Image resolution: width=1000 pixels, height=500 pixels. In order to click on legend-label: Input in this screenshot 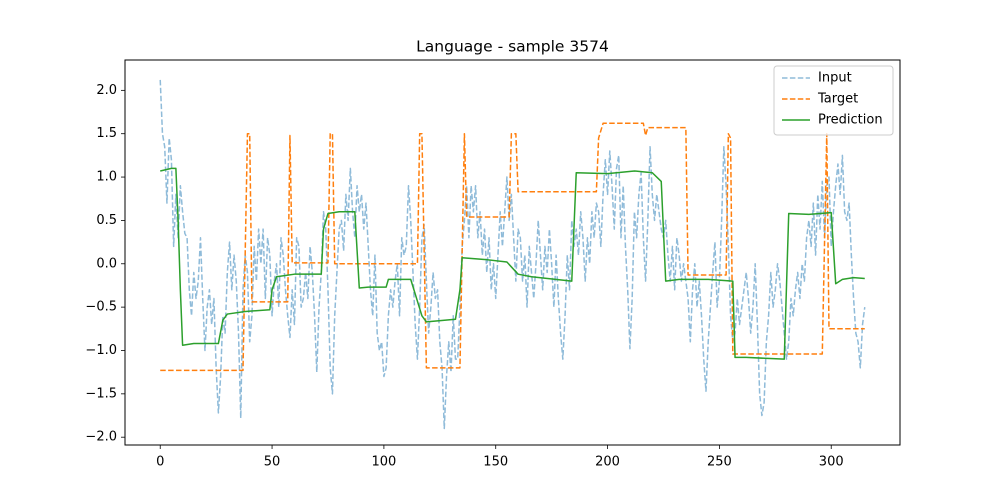, I will do `click(835, 78)`.